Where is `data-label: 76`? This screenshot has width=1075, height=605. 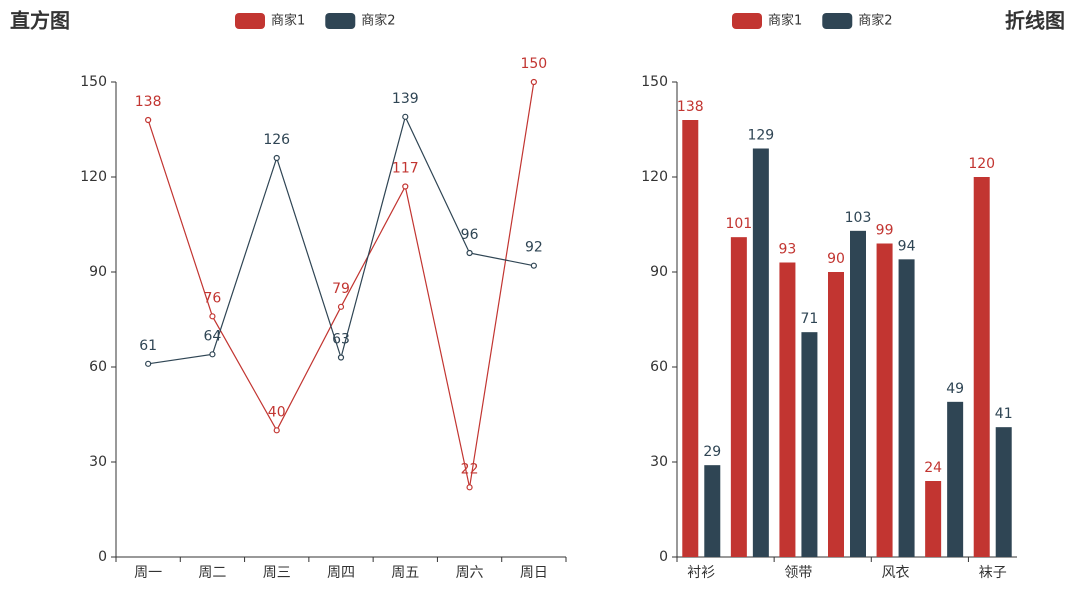 data-label: 76 is located at coordinates (213, 298).